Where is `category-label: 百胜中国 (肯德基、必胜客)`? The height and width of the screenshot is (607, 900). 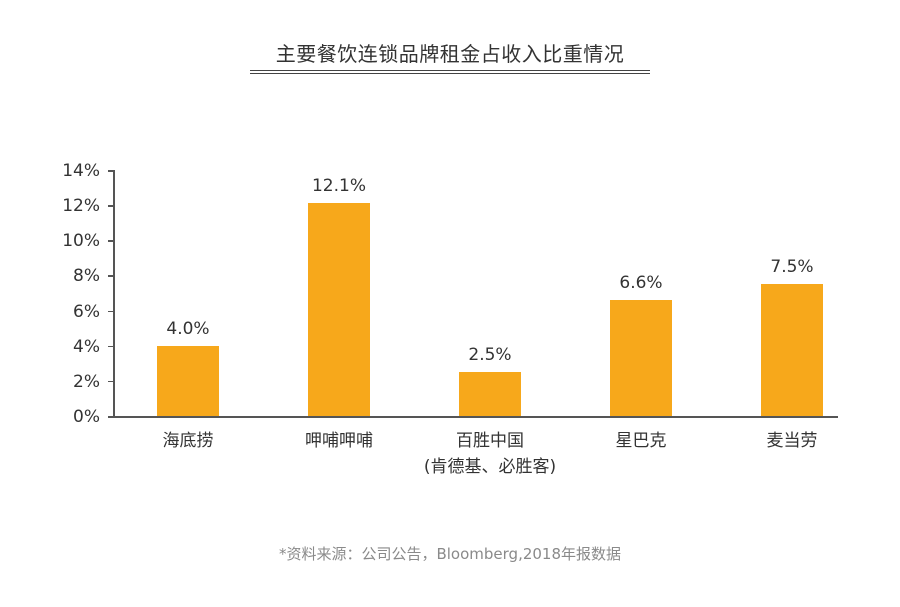
category-label: 百胜中国 (肯德基、必胜客) is located at coordinates (490, 454).